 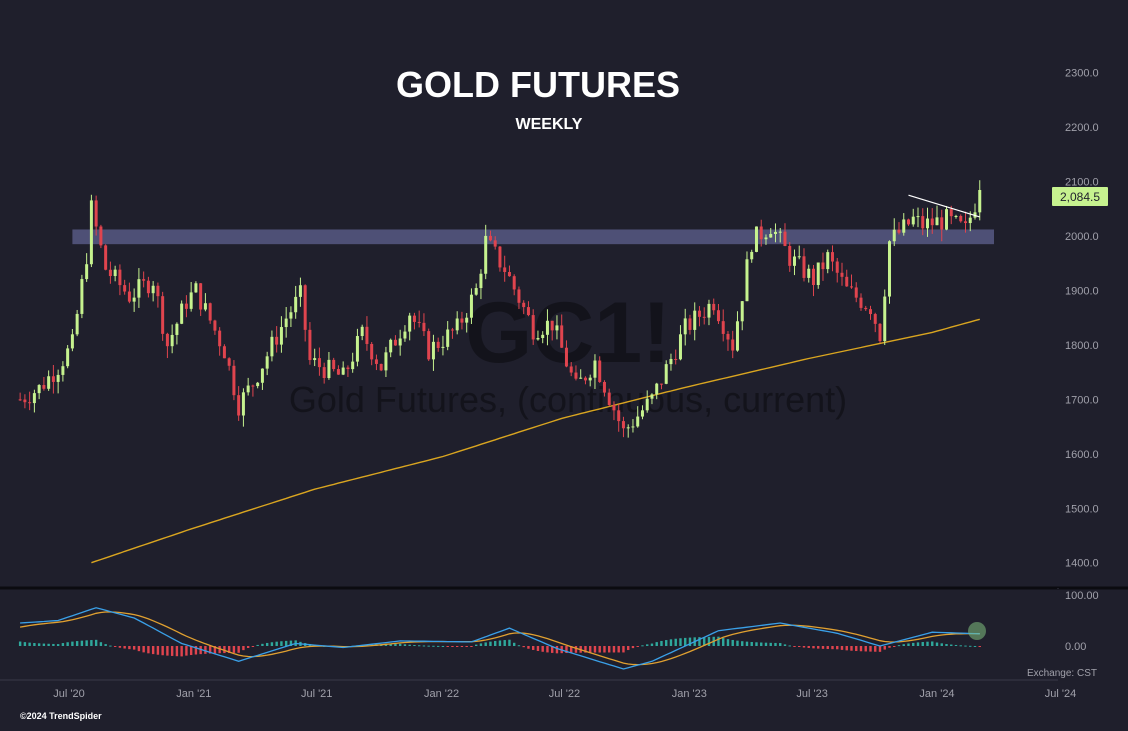 I want to click on time-tick-label: Jan '24, so click(x=936, y=694).